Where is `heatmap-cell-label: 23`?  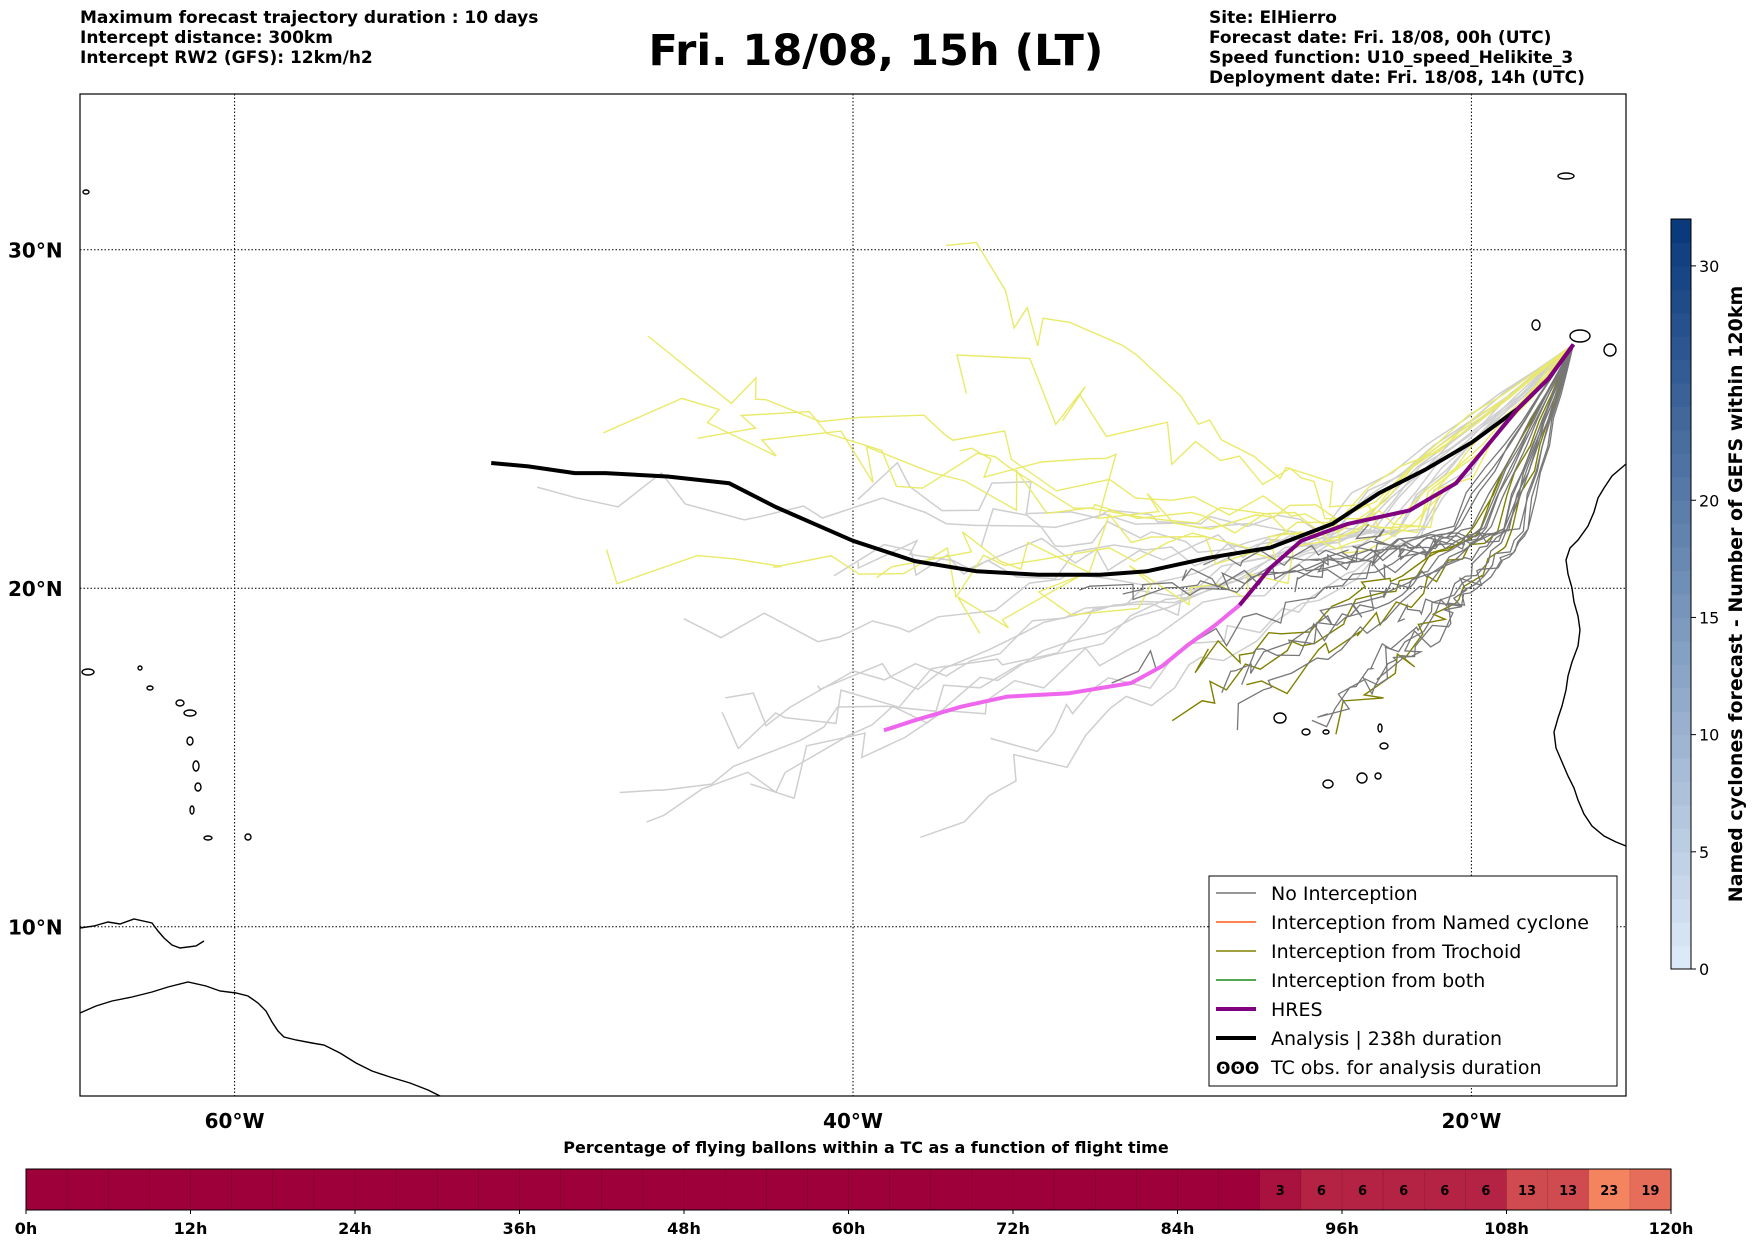 heatmap-cell-label: 23 is located at coordinates (1609, 1191).